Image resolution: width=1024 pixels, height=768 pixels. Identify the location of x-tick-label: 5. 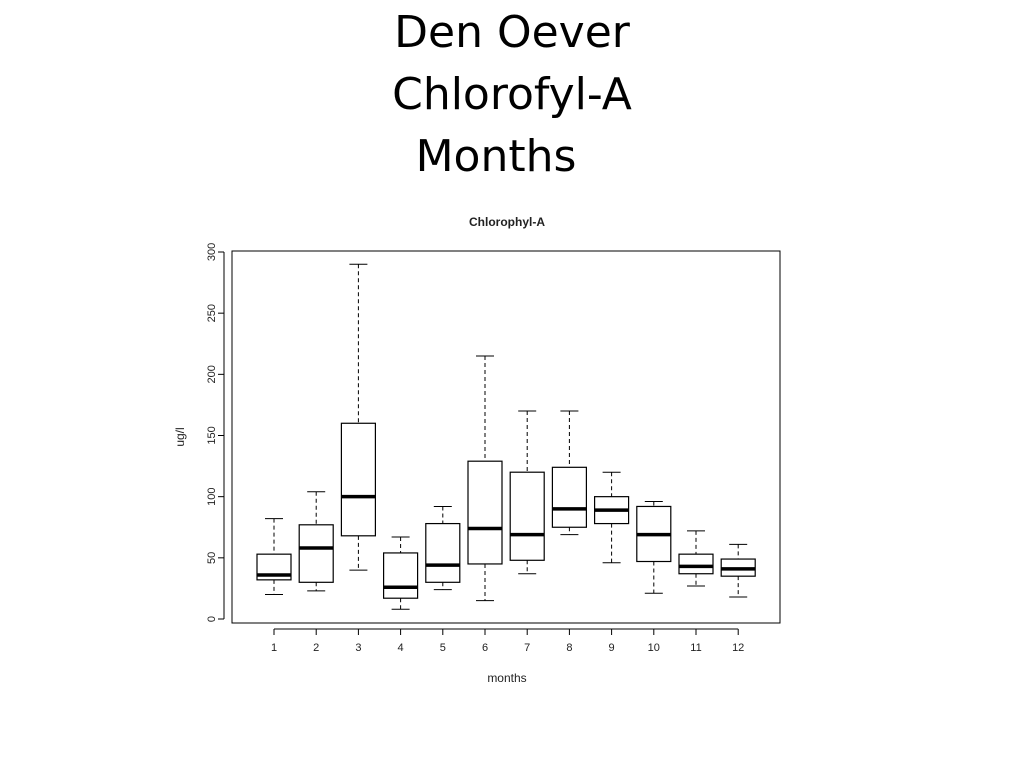
(443, 648).